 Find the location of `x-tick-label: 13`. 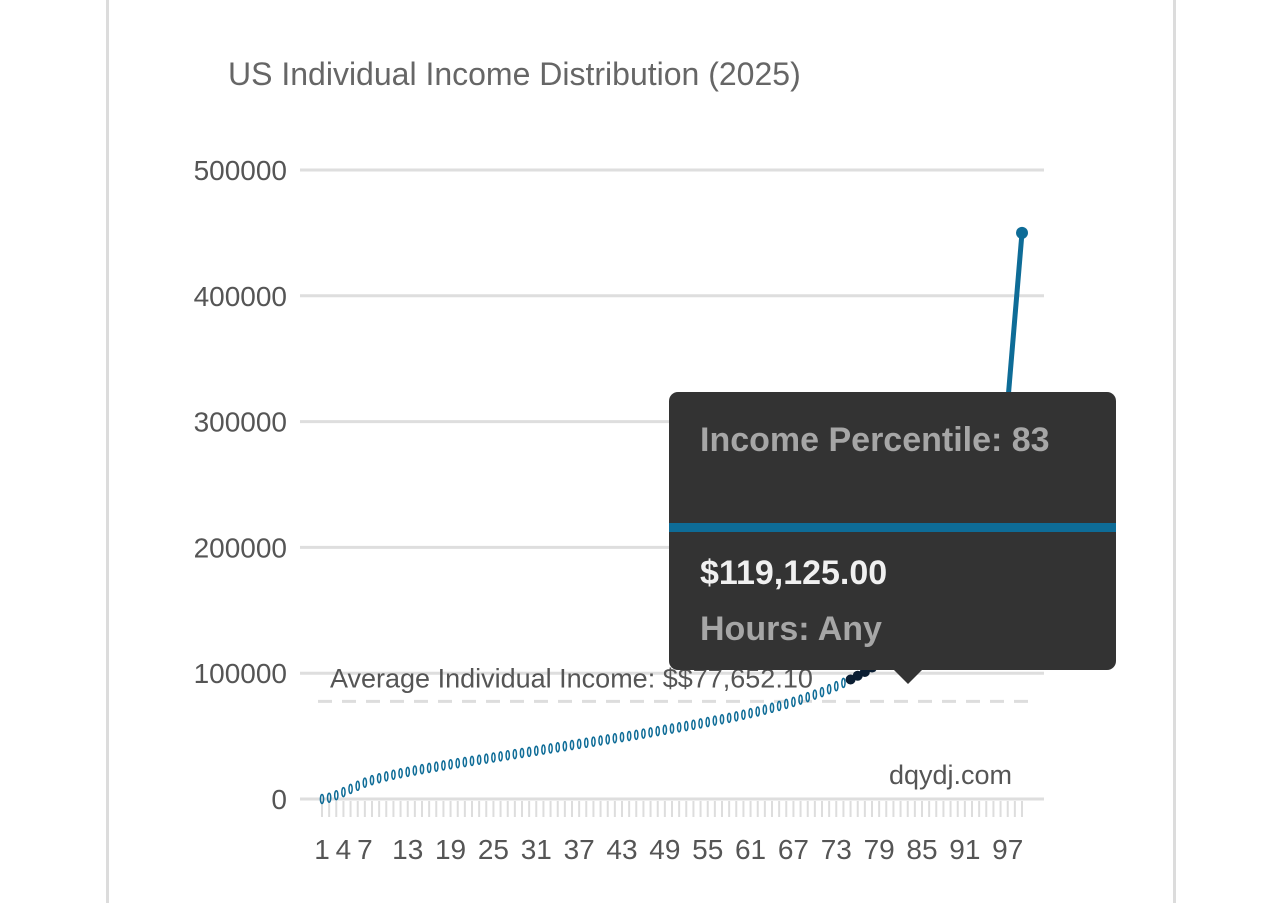

x-tick-label: 13 is located at coordinates (407, 849).